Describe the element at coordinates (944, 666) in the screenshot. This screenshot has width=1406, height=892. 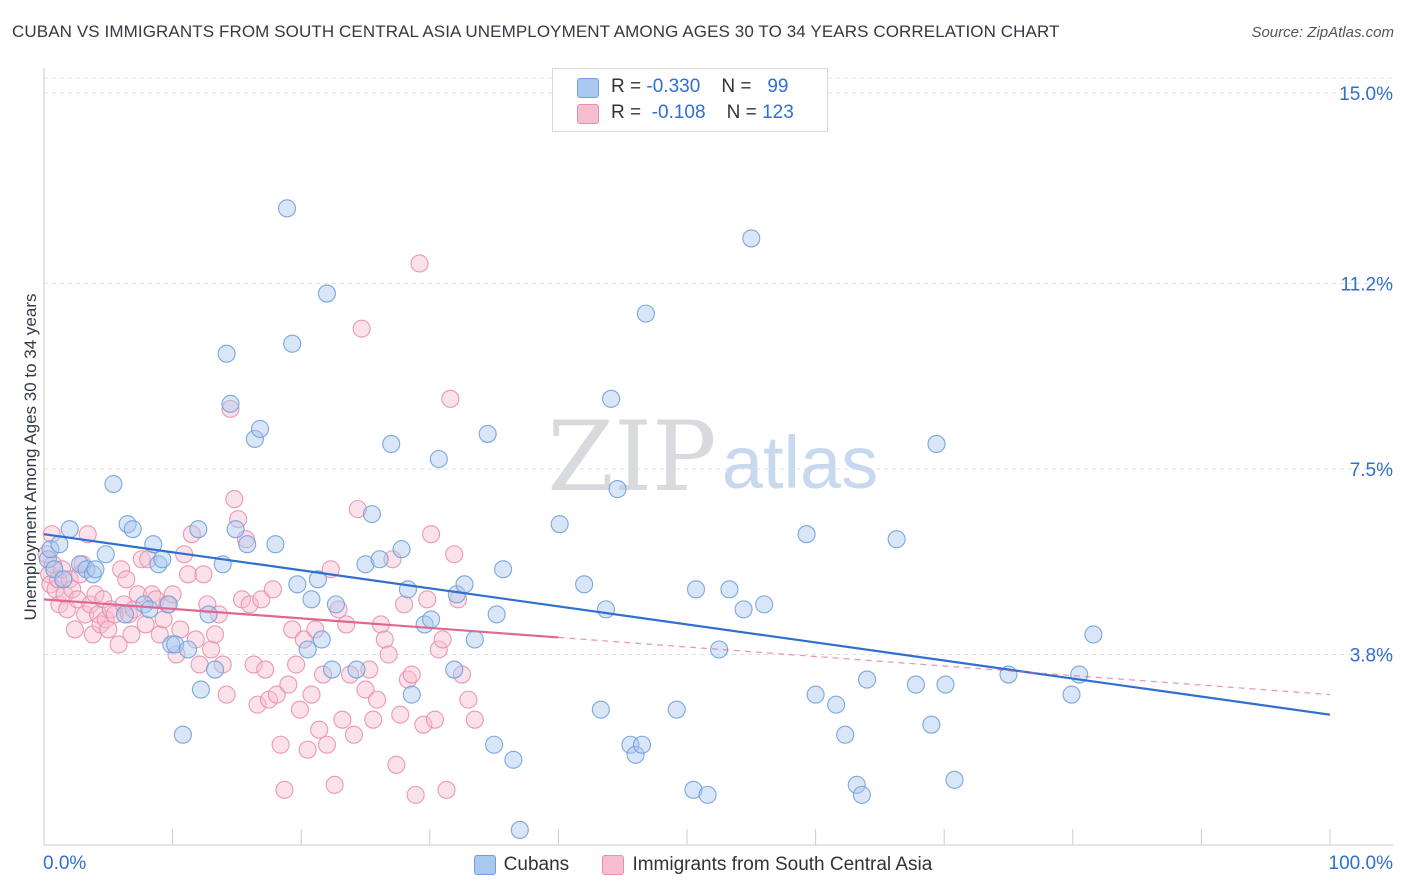
I see `trend-line-extrapolated` at that location.